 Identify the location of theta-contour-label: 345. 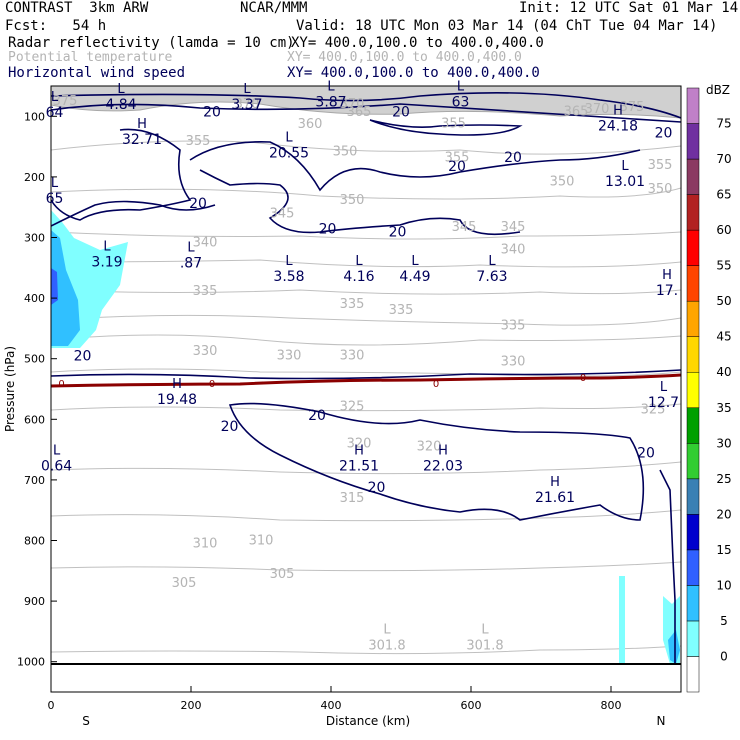
(282, 213).